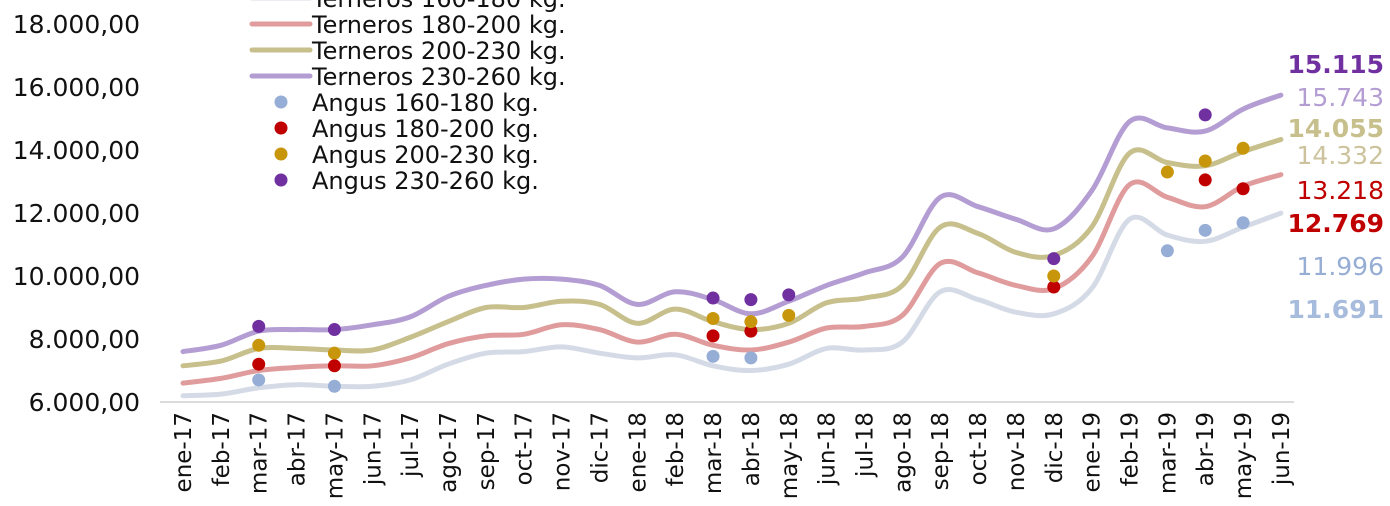 This screenshot has width=1390, height=506. Describe the element at coordinates (1336, 309) in the screenshot. I see `end-value-label: 11.691` at that location.